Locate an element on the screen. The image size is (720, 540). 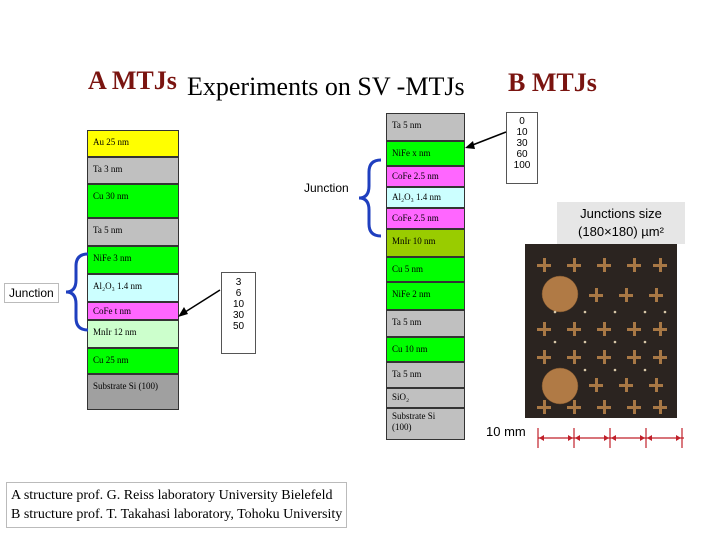
arrow-a is located at coordinates (199, 303).